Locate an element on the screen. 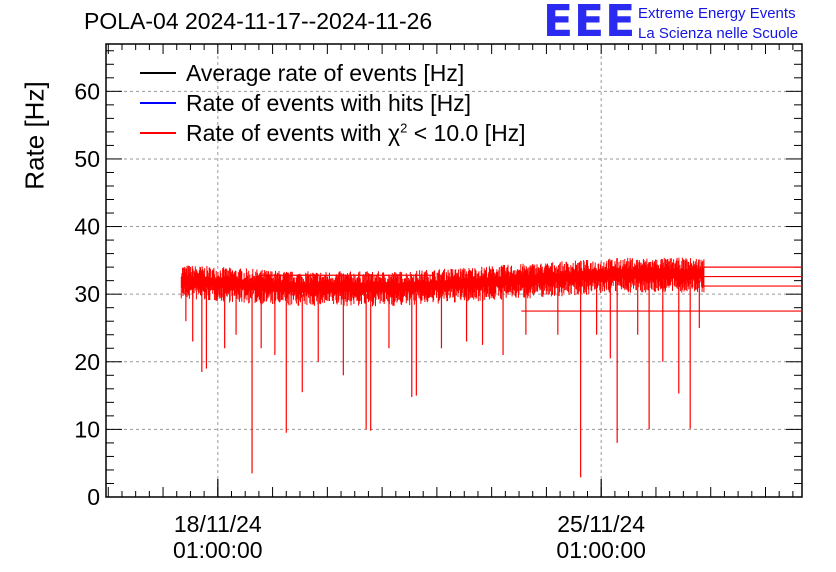 The width and height of the screenshot is (836, 572). y-tick-label: 30 is located at coordinates (87, 294).